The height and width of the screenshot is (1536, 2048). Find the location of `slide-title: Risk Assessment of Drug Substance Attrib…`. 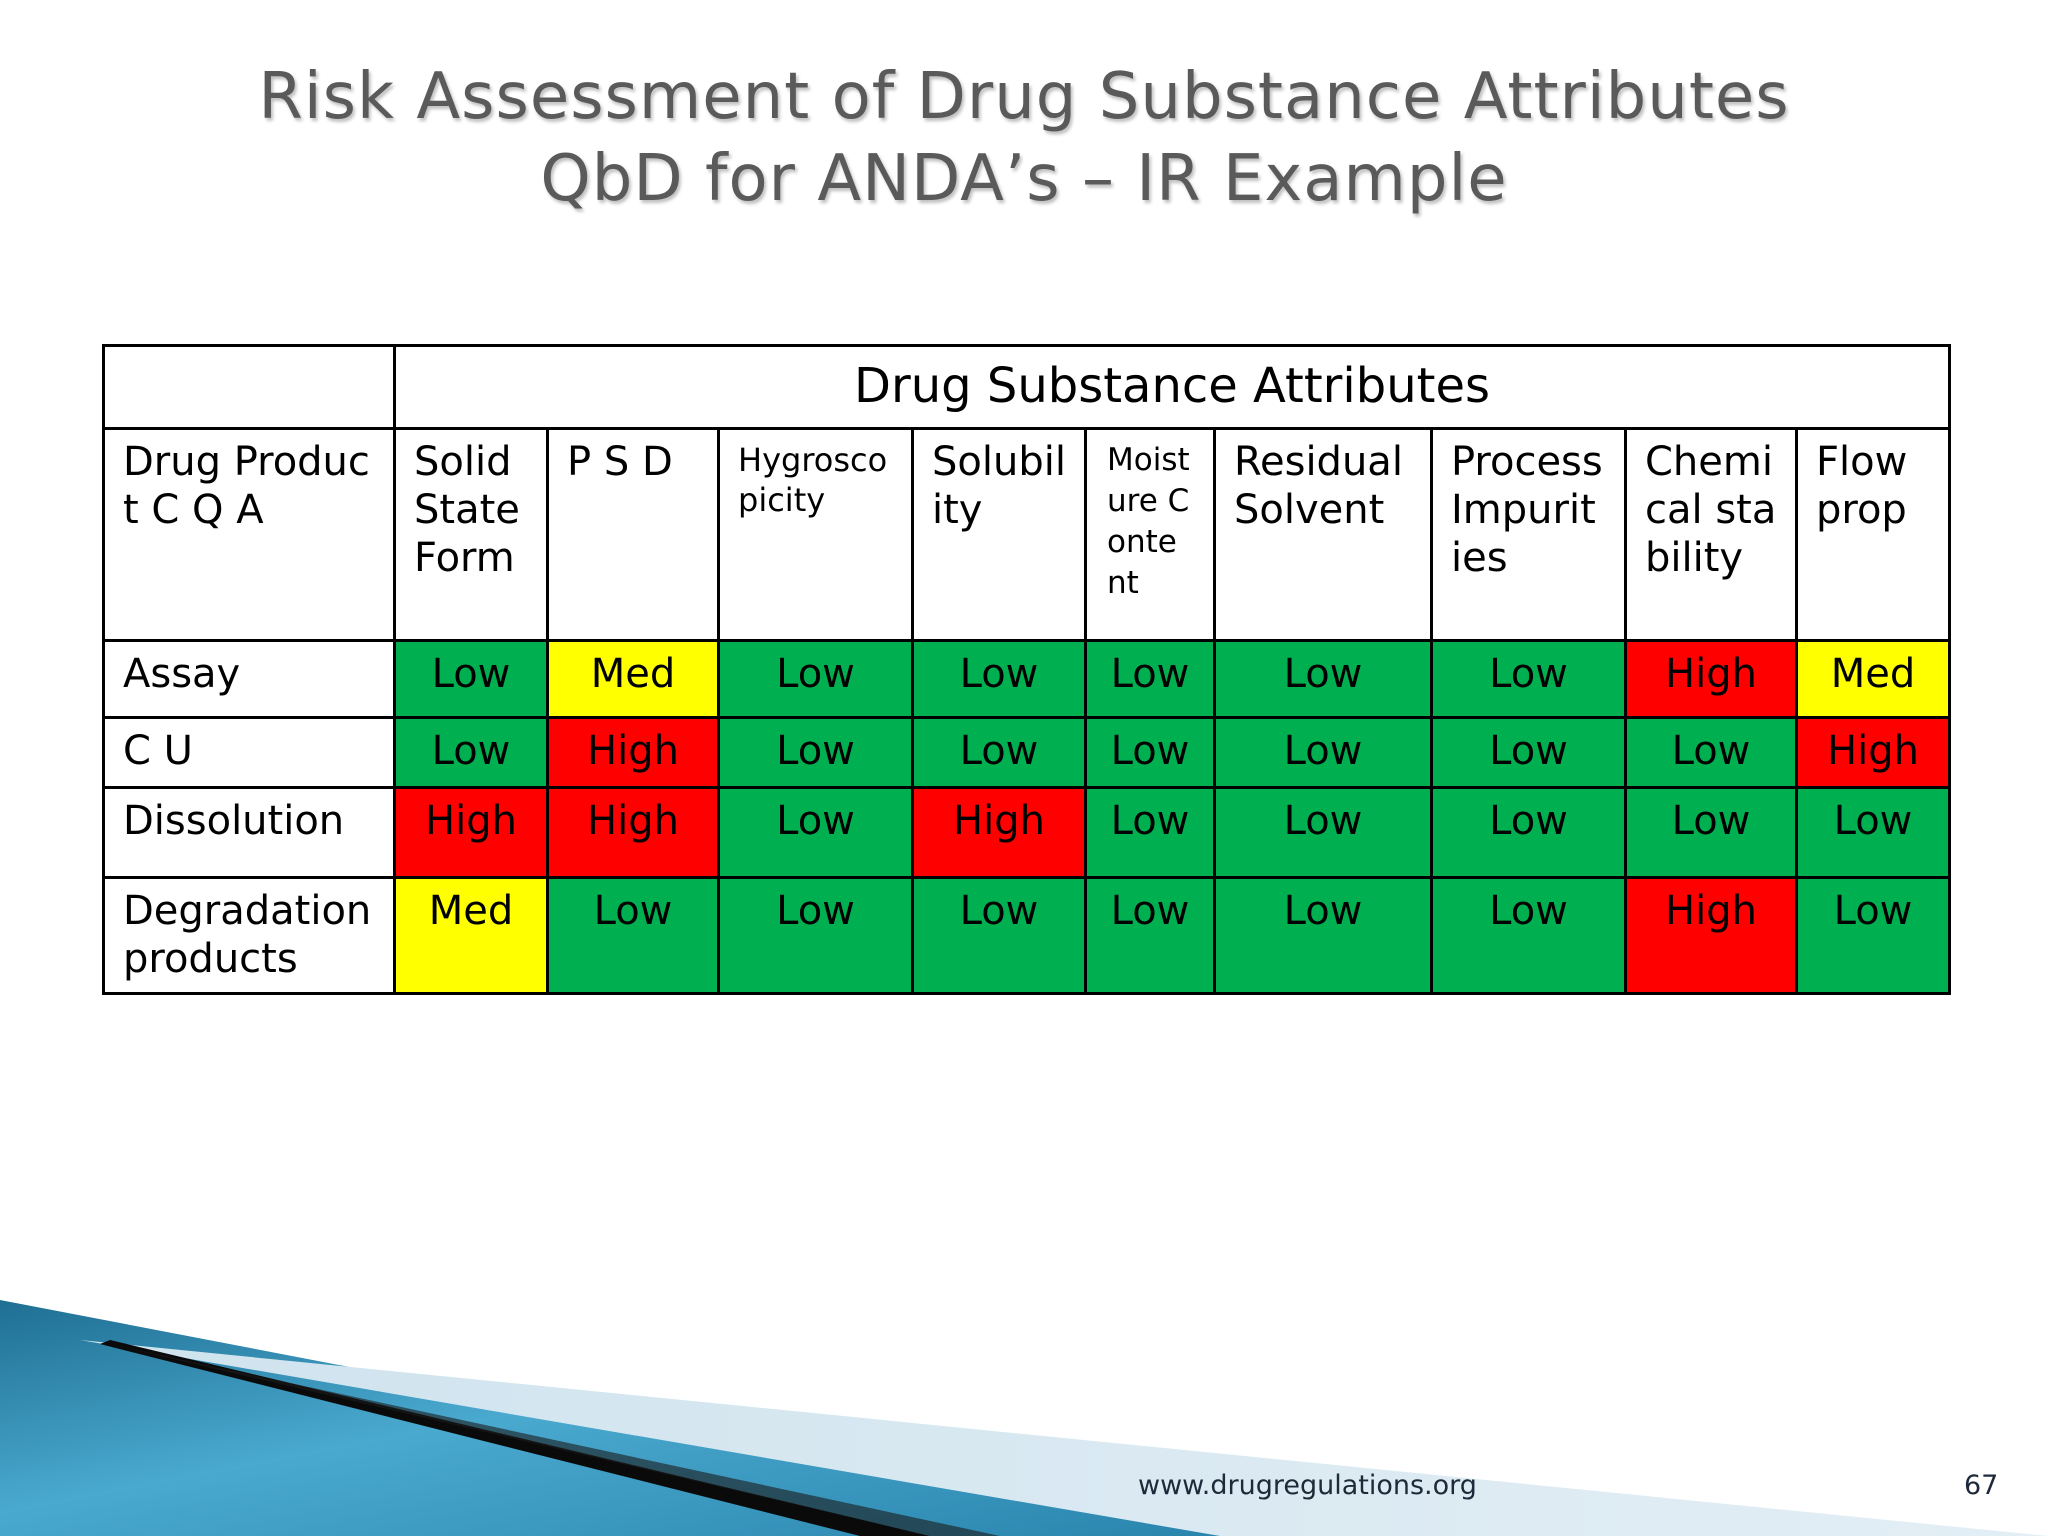

slide-title: Risk Assessment of Drug Substance Attrib… is located at coordinates (1024, 138).